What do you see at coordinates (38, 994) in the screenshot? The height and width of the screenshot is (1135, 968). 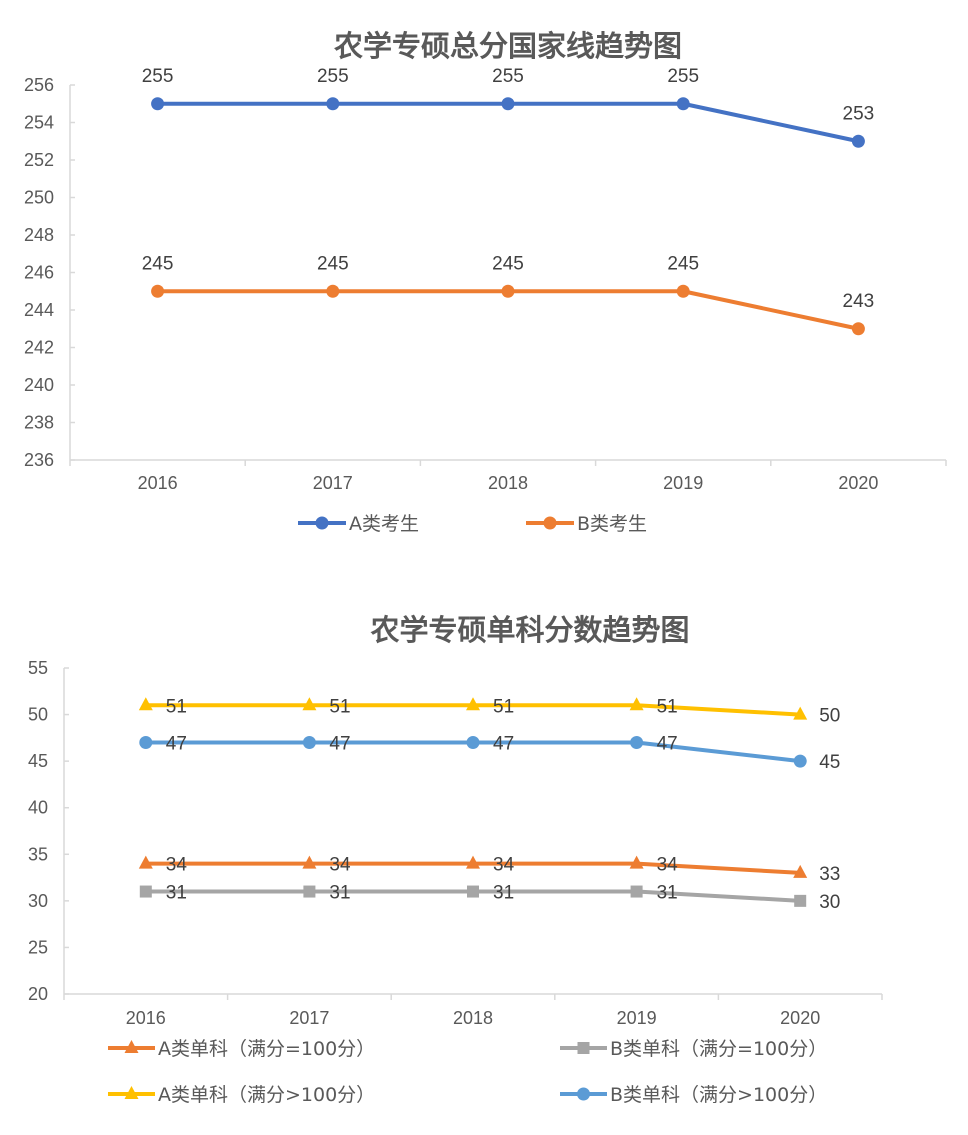 I see `y-tick-label: 20` at bounding box center [38, 994].